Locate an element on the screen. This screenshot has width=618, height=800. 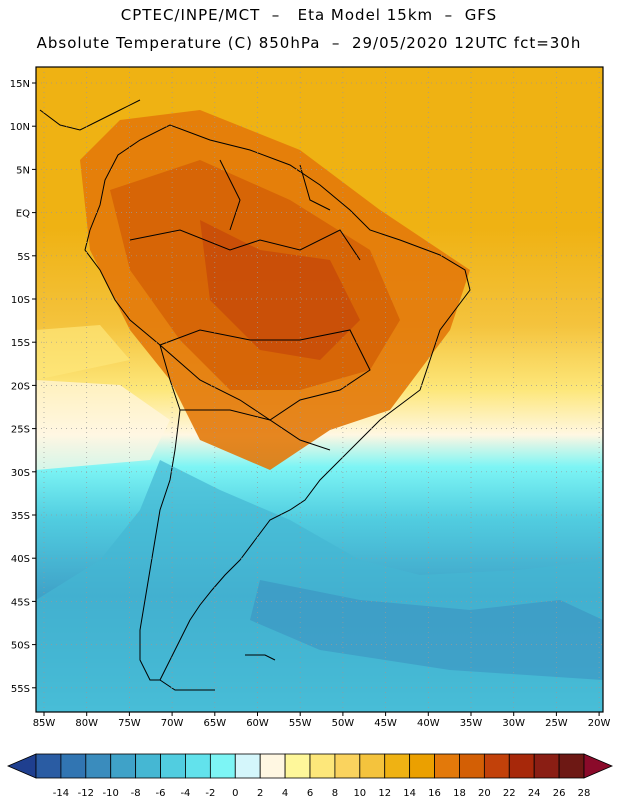
colorbar-max-arrow is located at coordinates (598, 766).